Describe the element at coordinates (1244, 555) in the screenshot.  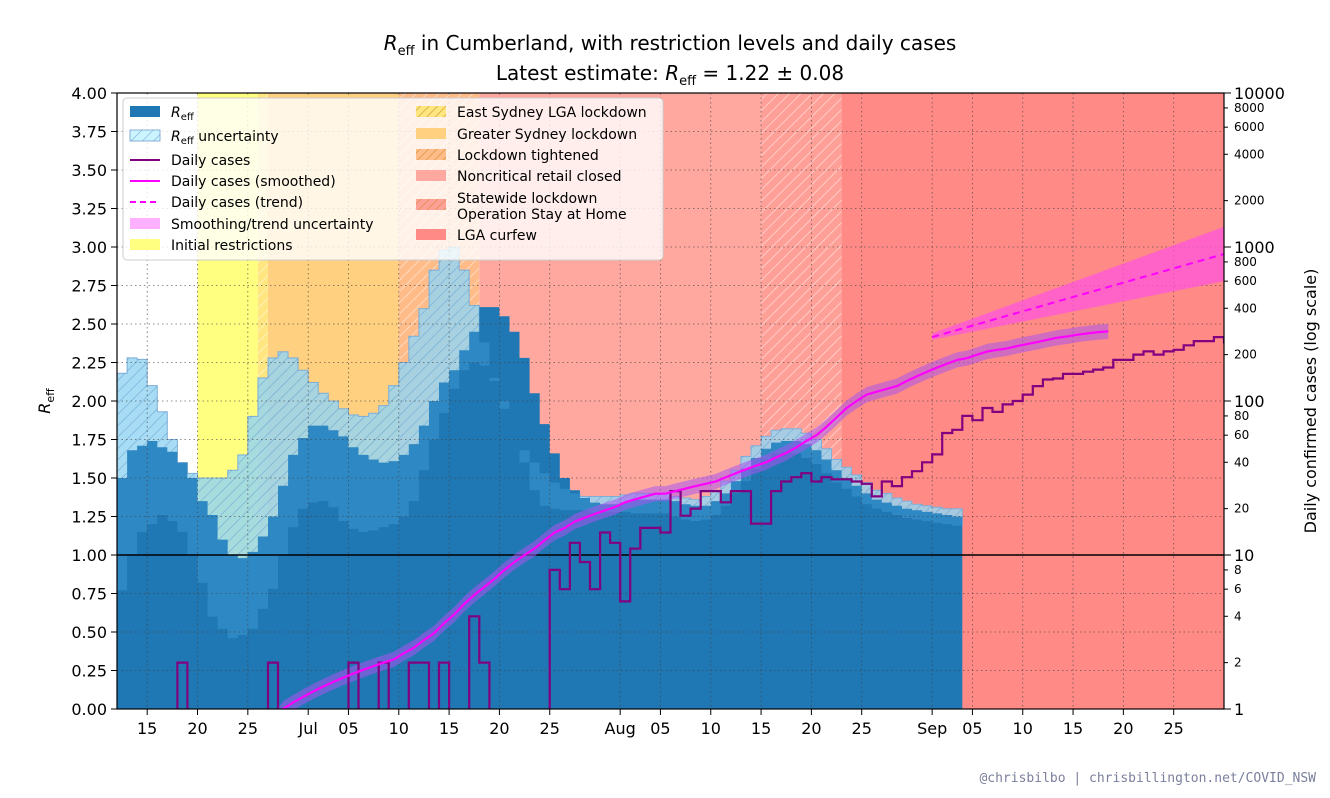
I see `y-right-major-label-1: 10` at that location.